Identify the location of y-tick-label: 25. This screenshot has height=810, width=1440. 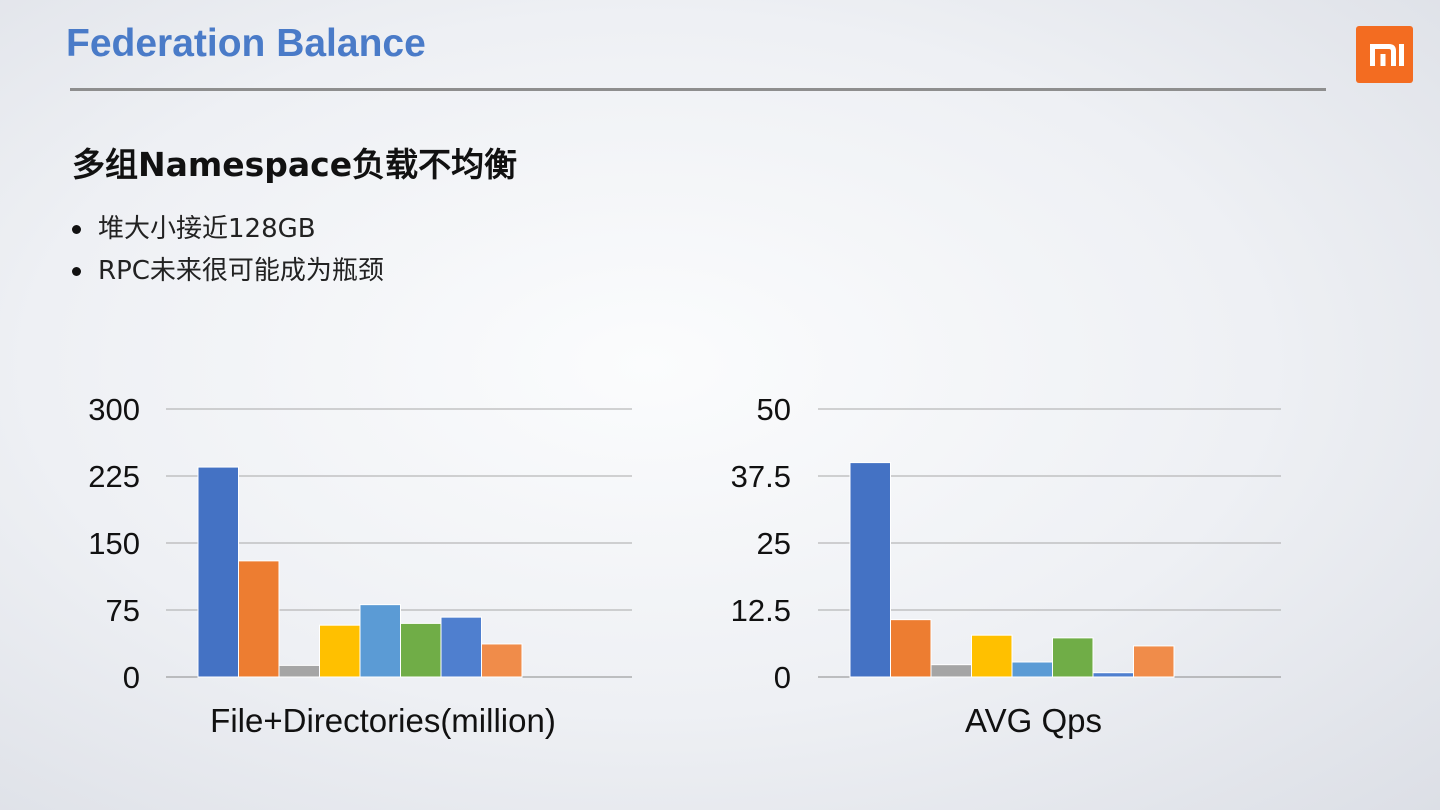
(774, 543).